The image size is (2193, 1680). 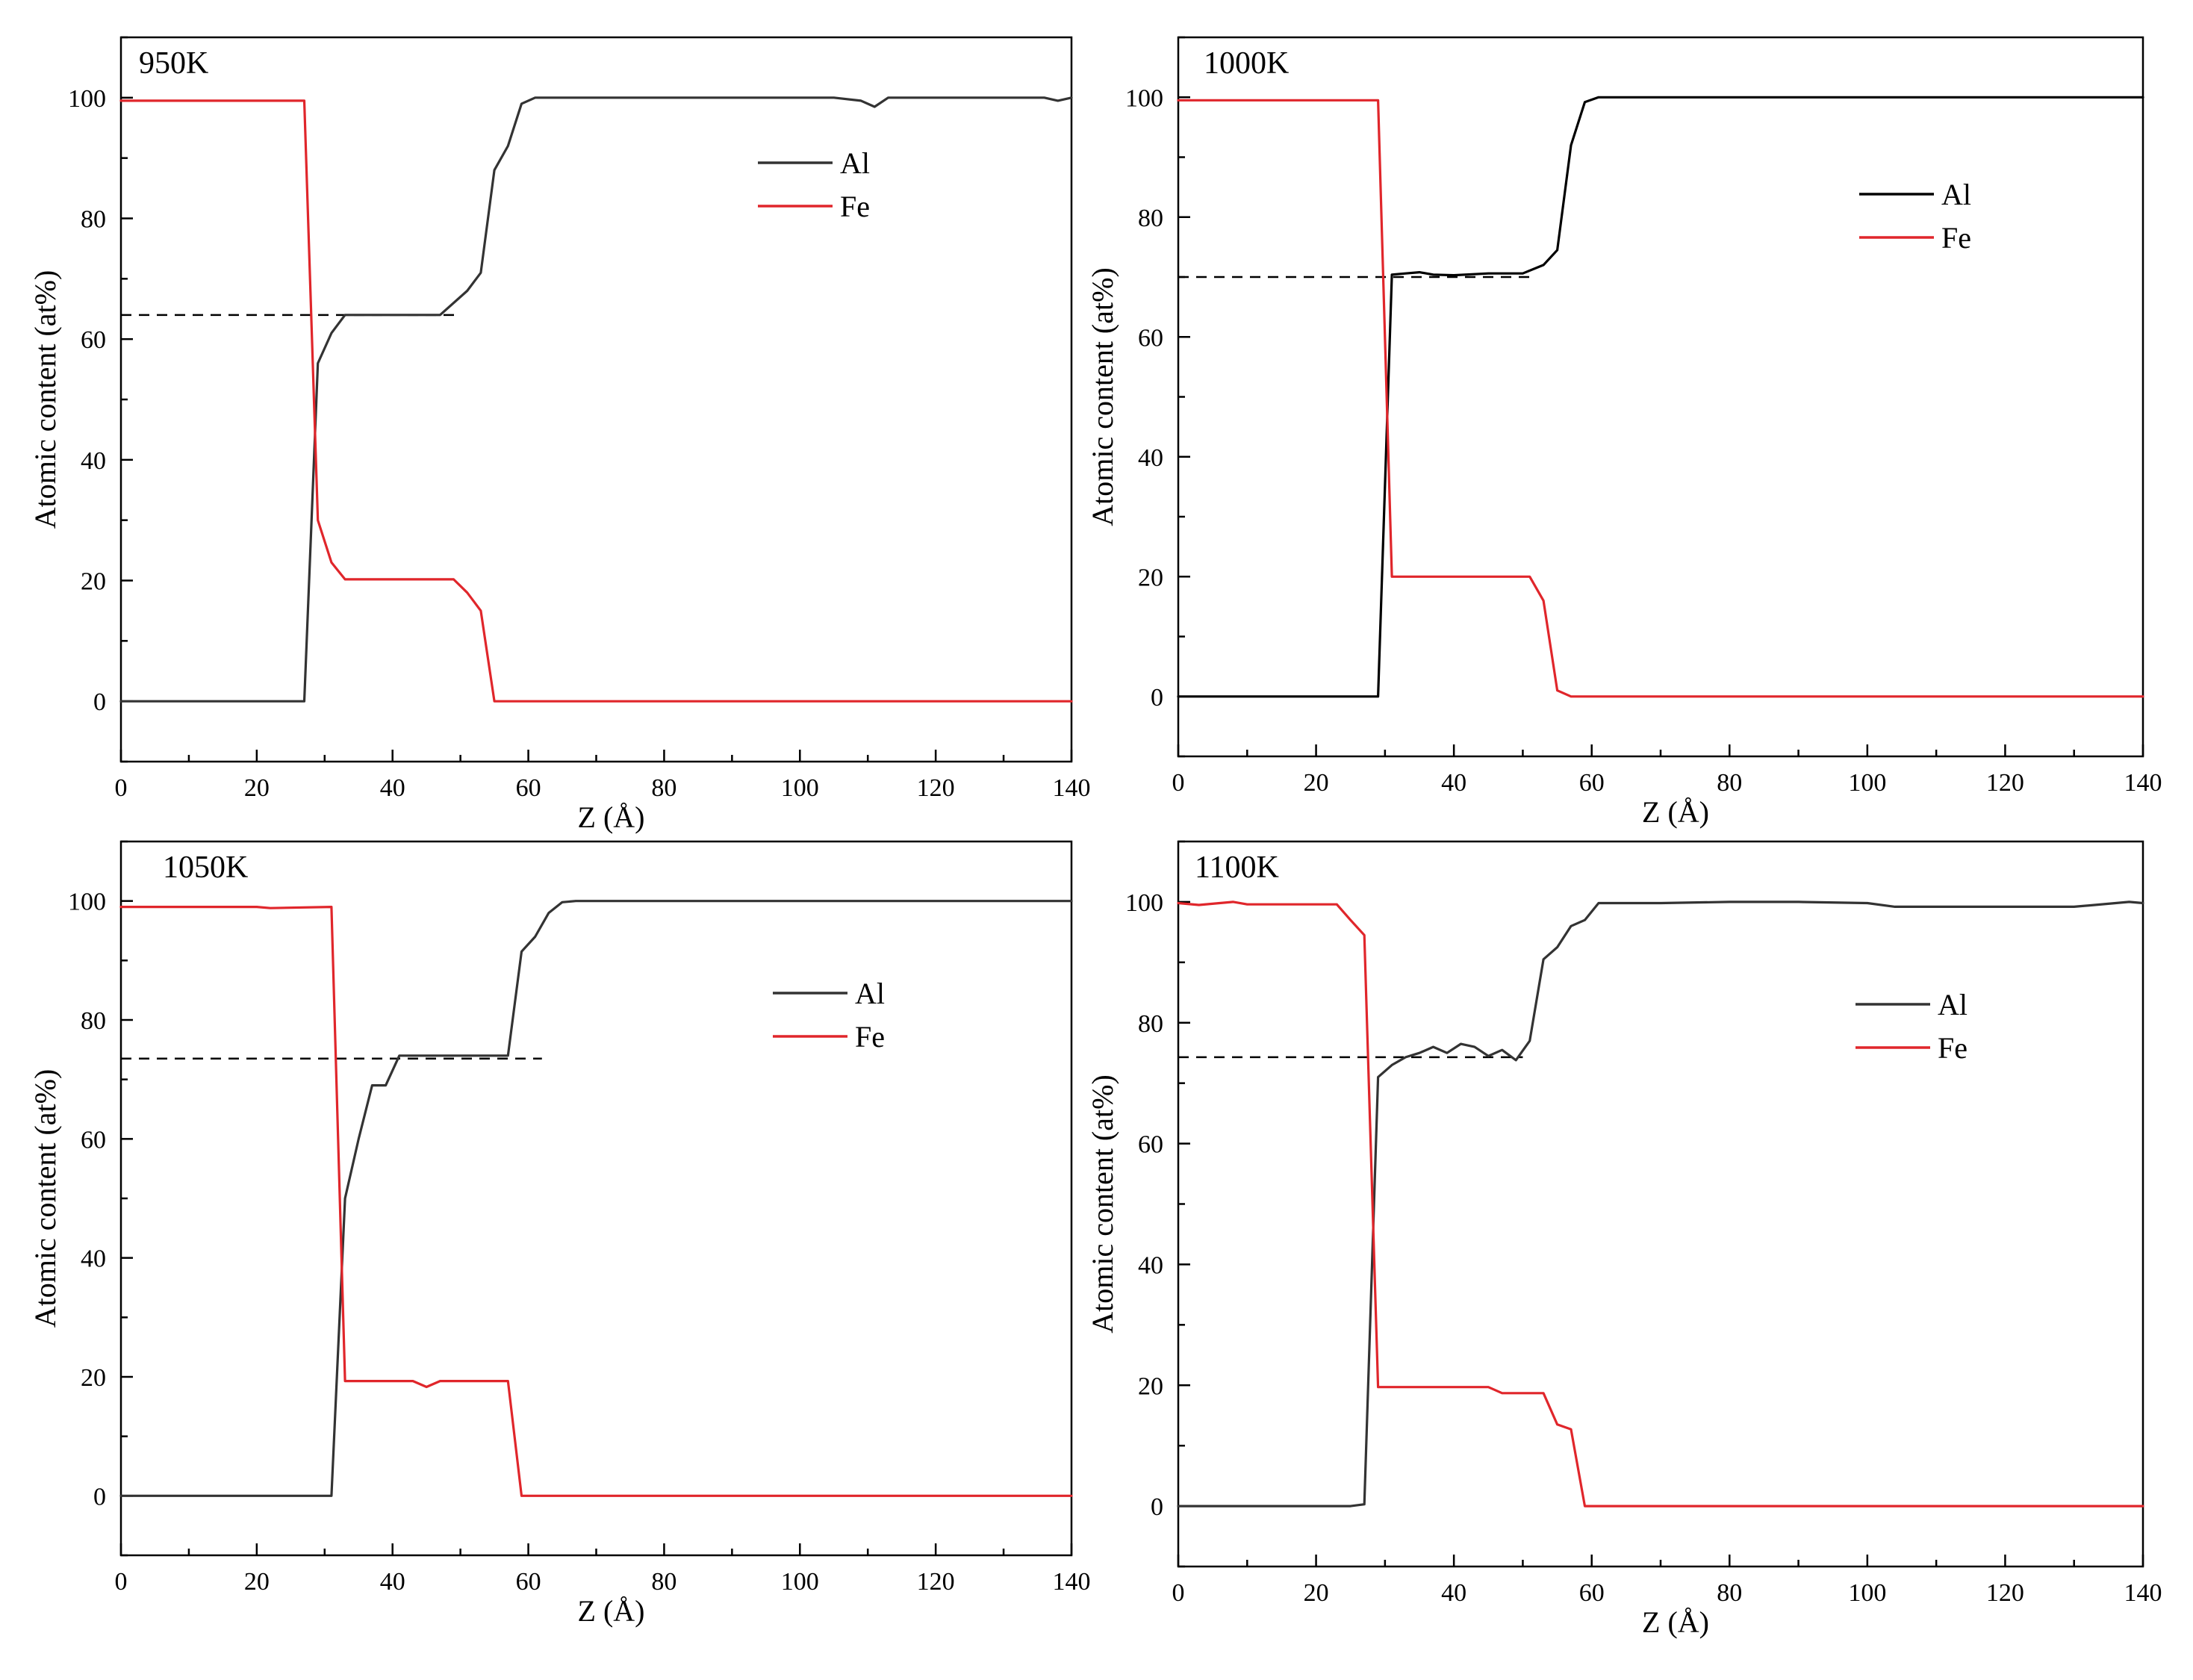 What do you see at coordinates (173, 63) in the screenshot?
I see `panel-temperature-label: 950K` at bounding box center [173, 63].